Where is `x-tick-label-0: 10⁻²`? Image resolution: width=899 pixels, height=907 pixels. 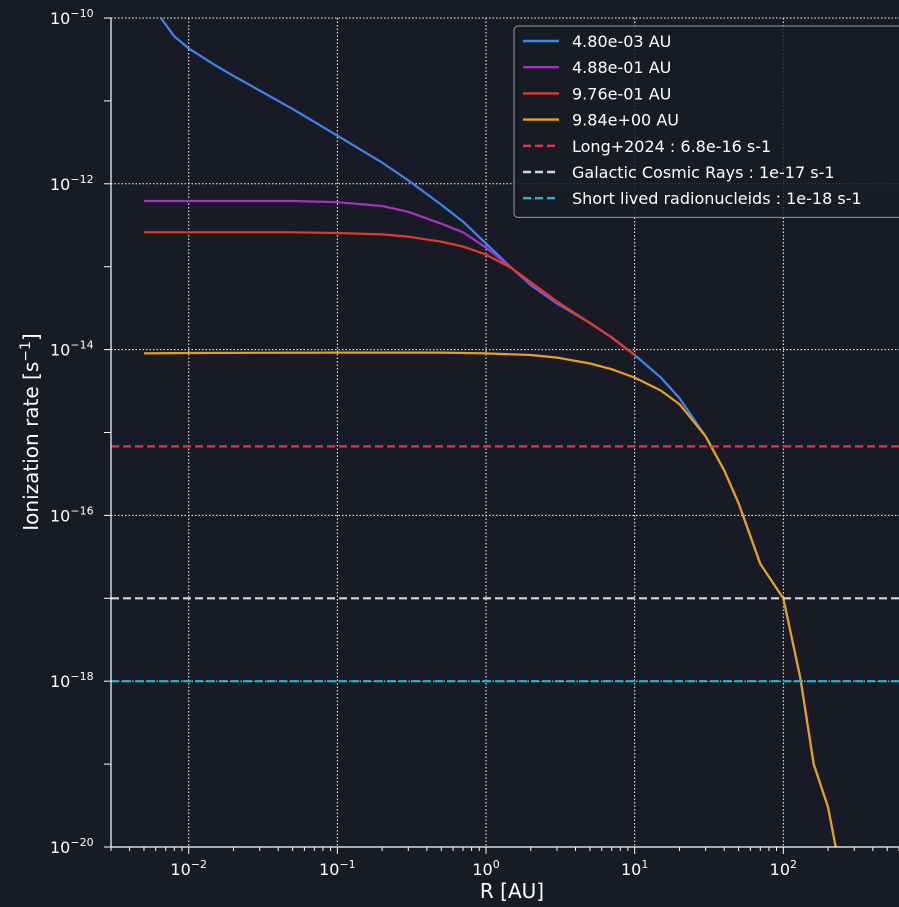
x-tick-label-0: 10⁻² is located at coordinates (188, 868).